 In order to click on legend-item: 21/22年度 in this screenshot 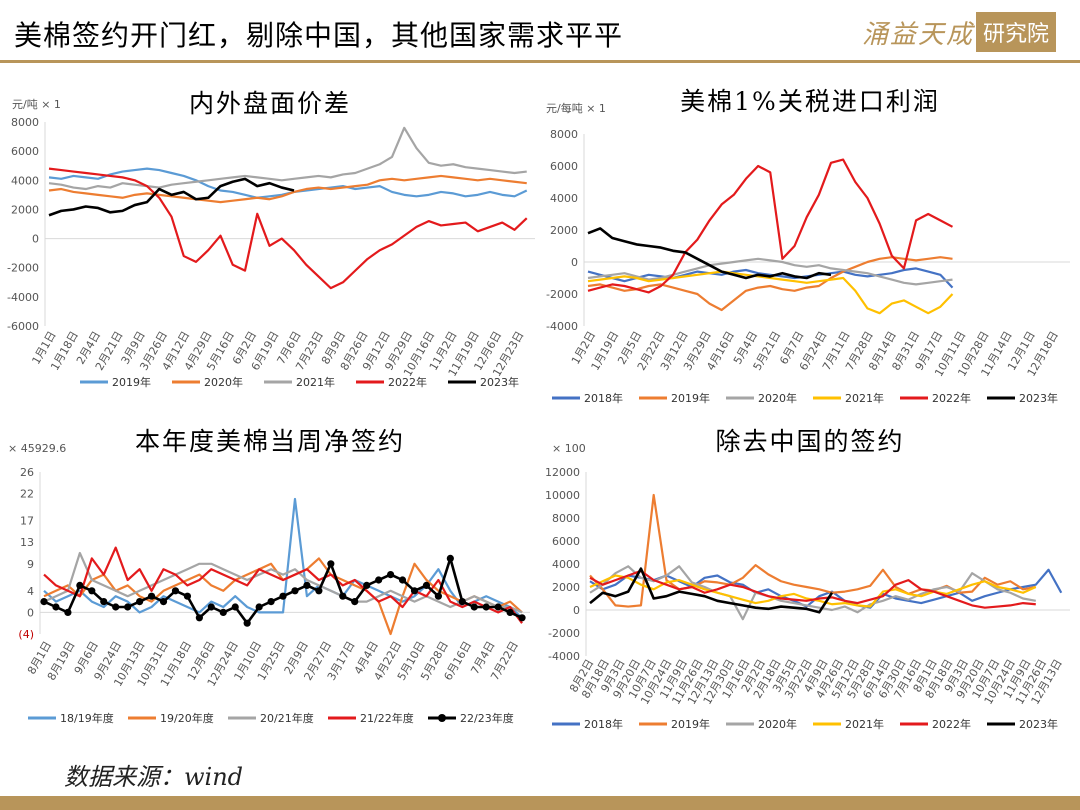, I will do `click(371, 718)`.